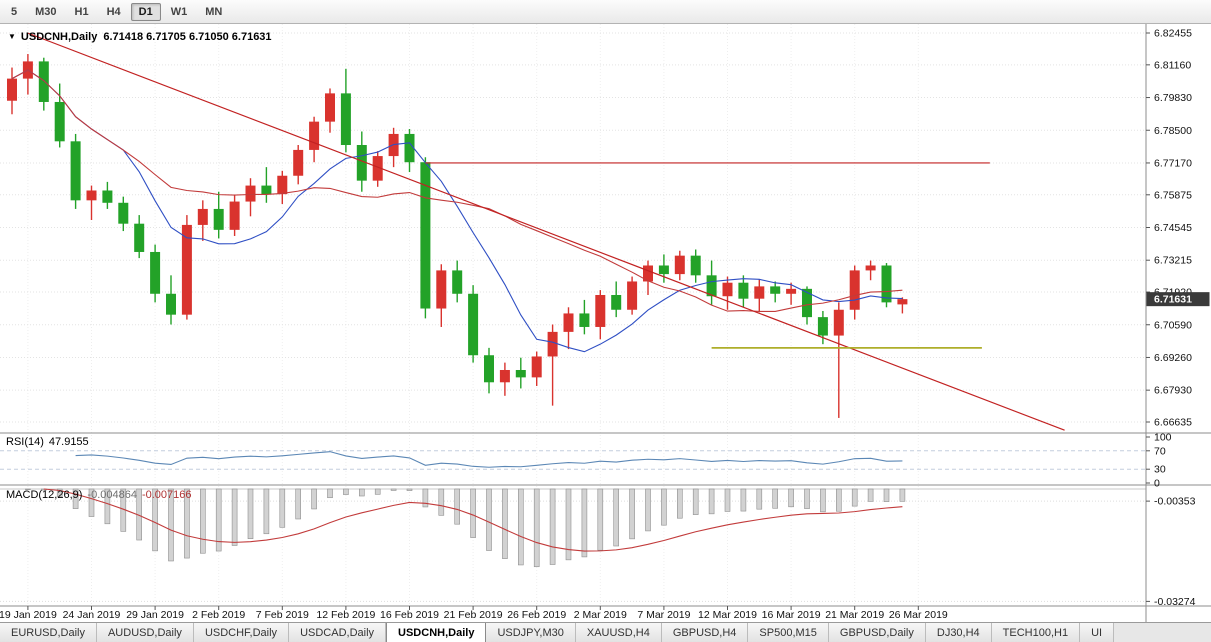 The image size is (1211, 642). I want to click on tab-usdjpy-m30: USDJPY,M30, so click(531, 632).